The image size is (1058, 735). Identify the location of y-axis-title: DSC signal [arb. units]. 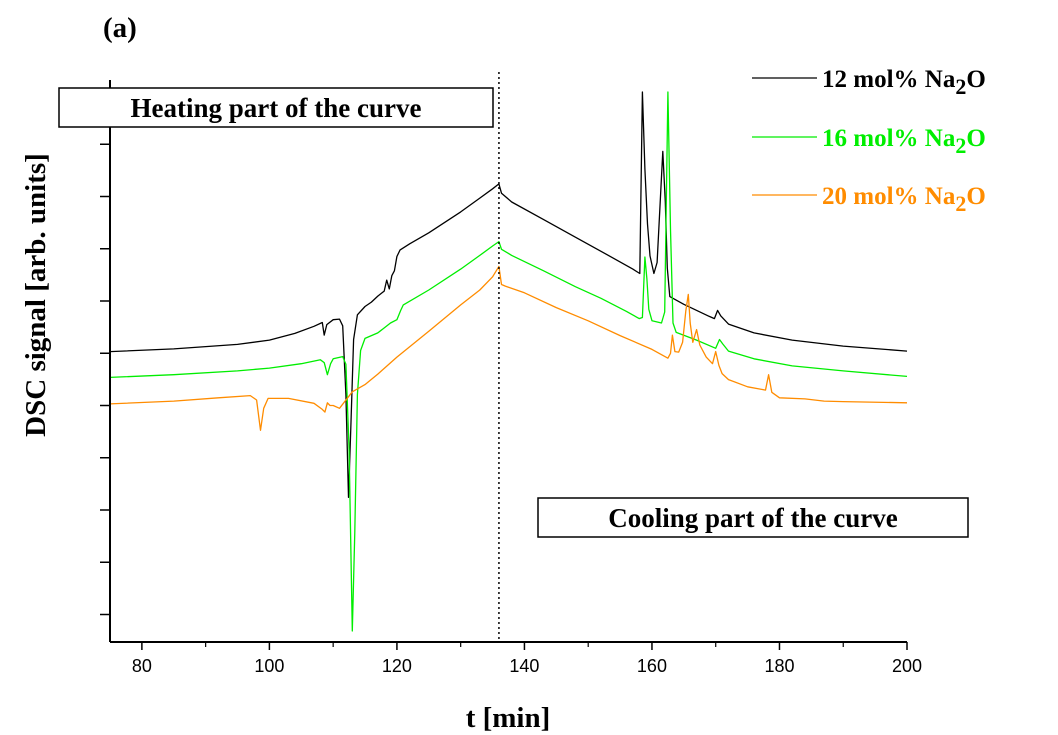
(36, 295).